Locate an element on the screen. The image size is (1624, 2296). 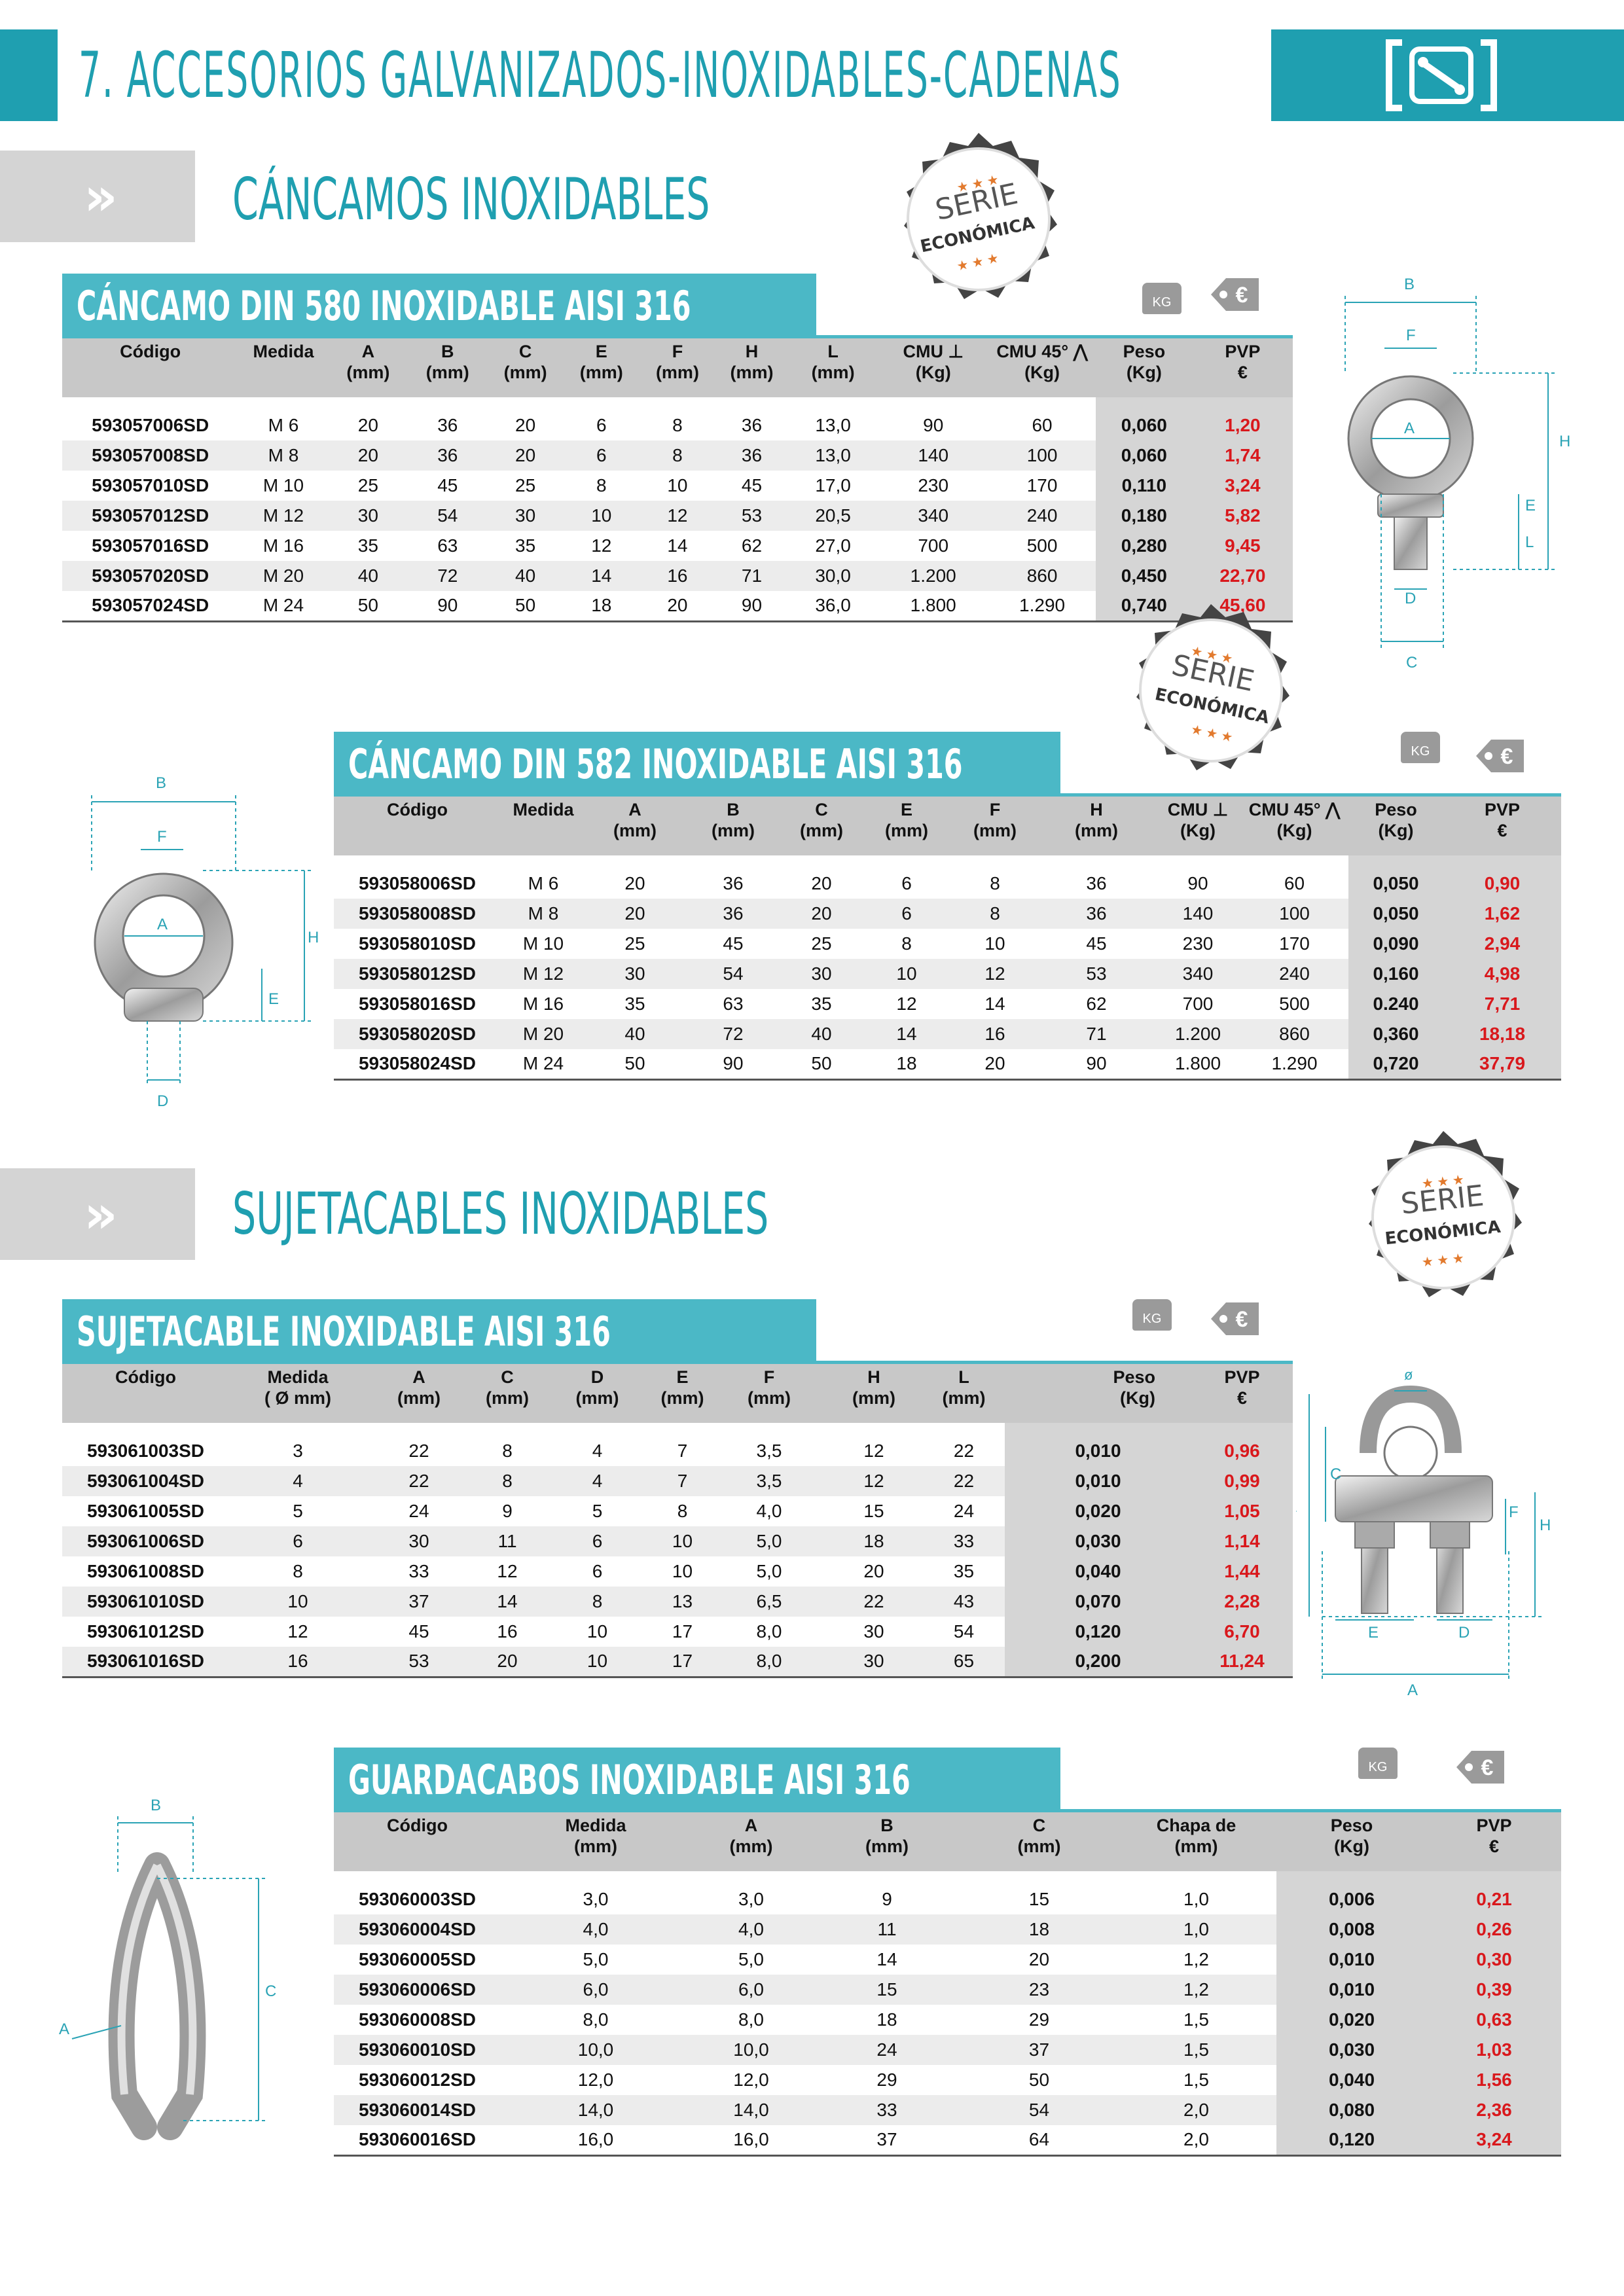
price-cell: 1,03 is located at coordinates (1494, 2050).